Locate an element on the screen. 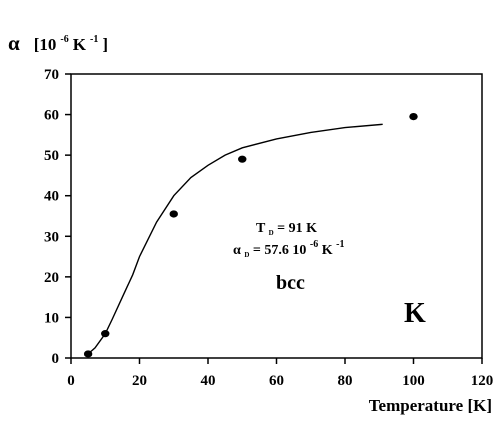 Image resolution: width=498 pixels, height=421 pixels. y-axis-label: α [10 -6 K -1 ] is located at coordinates (58, 42).